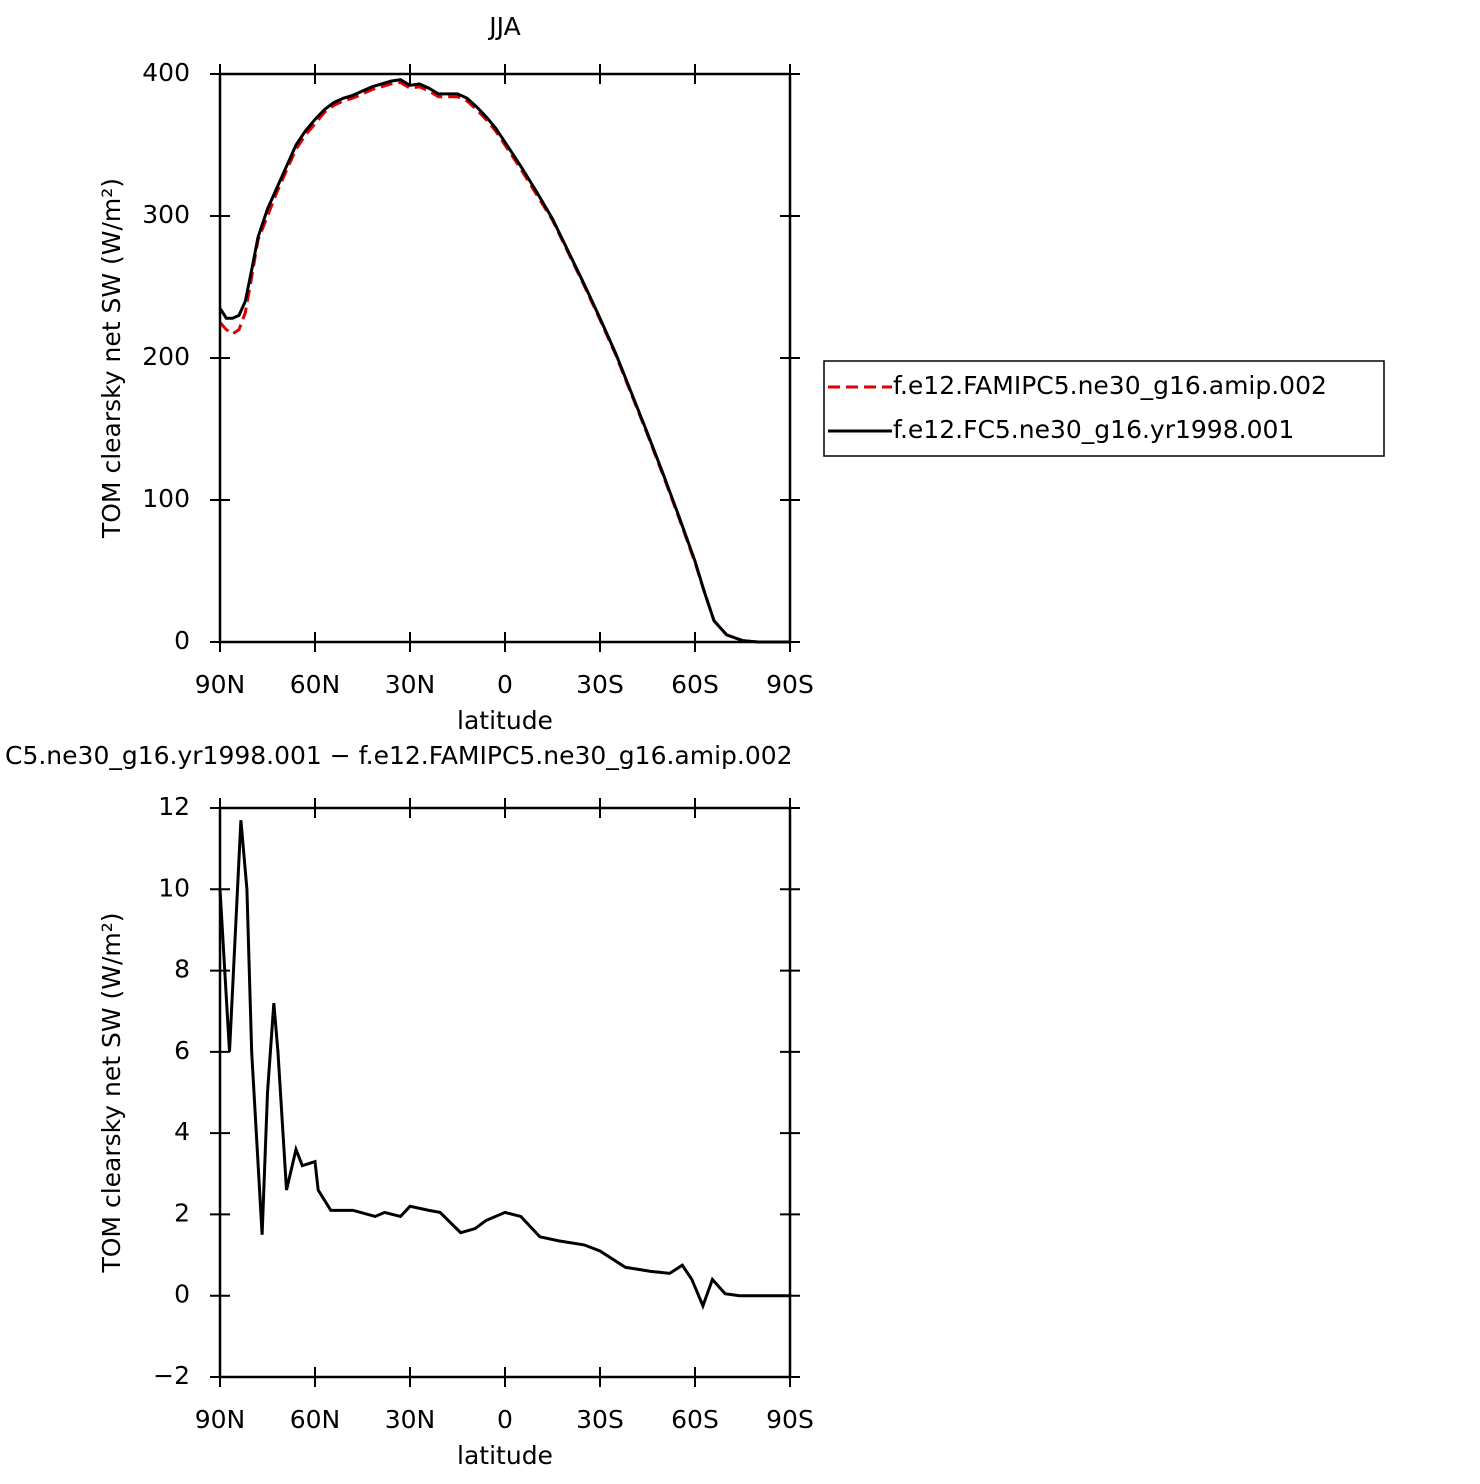 This screenshot has width=1480, height=1484. What do you see at coordinates (174, 806) in the screenshot?
I see `y-tick-label: 12` at bounding box center [174, 806].